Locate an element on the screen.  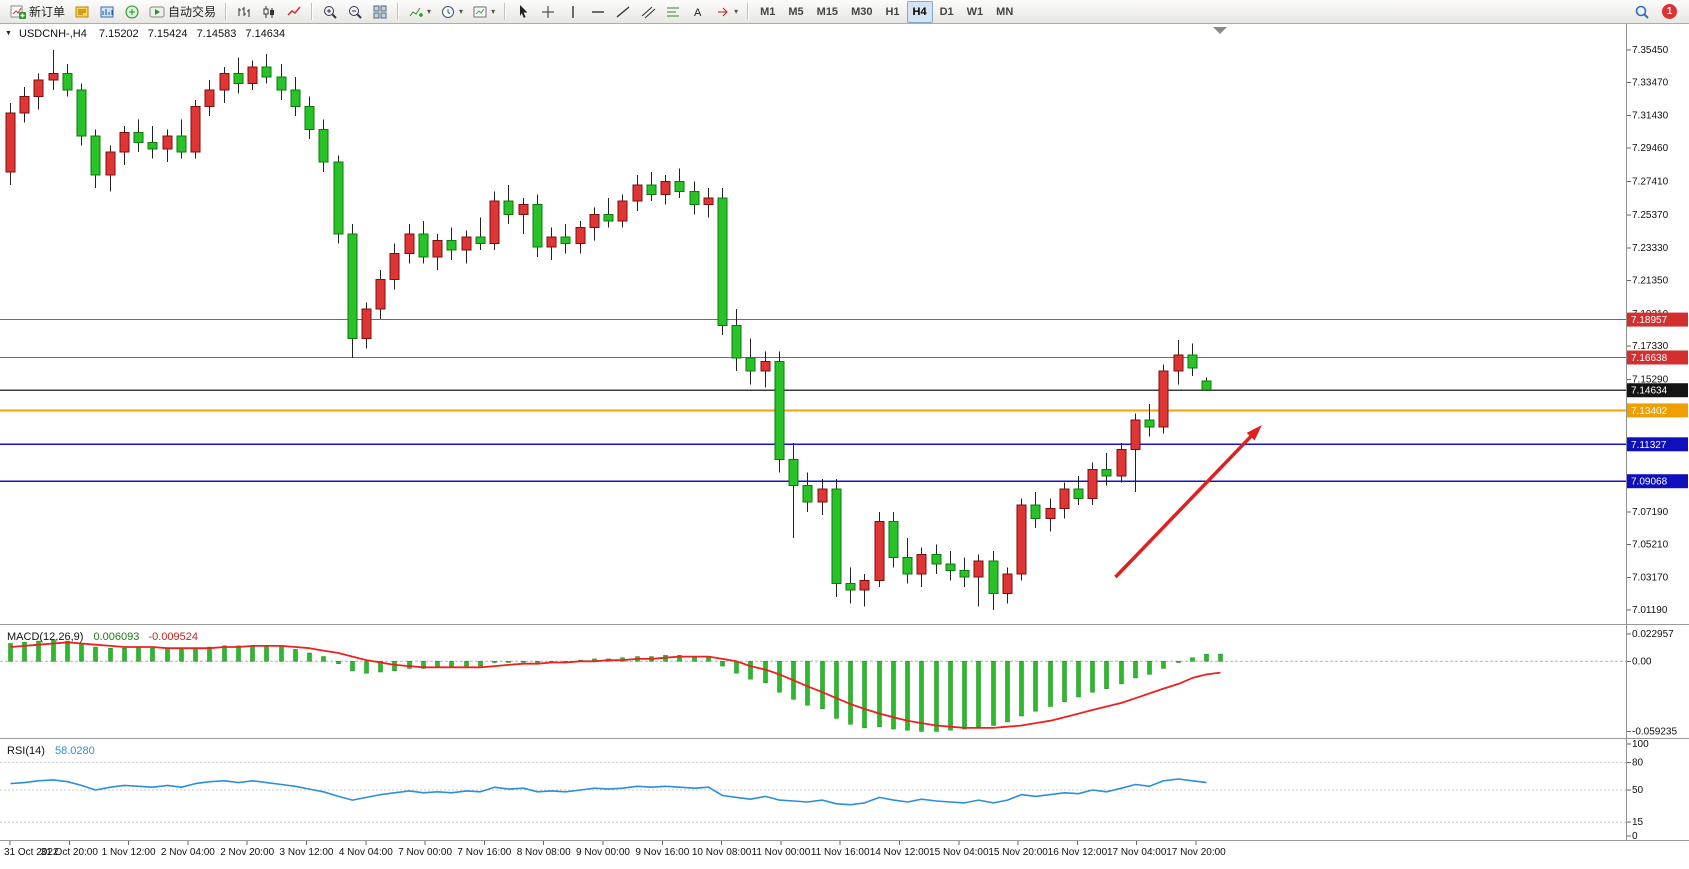
timeframe-button-w1: W1 is located at coordinates (975, 11).